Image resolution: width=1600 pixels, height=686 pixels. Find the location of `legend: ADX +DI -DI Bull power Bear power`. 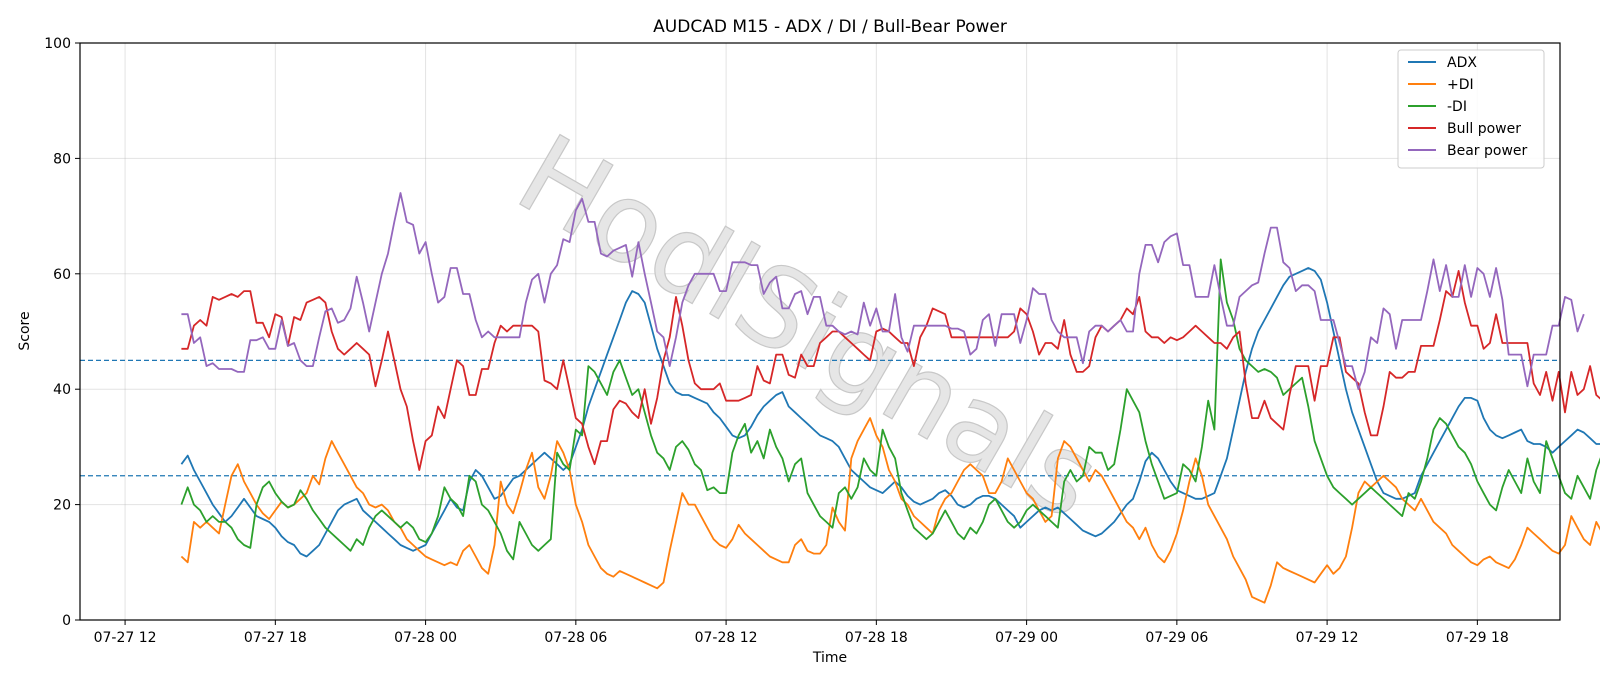

legend: ADX +DI -DI Bull power Bear power is located at coordinates (1471, 109).